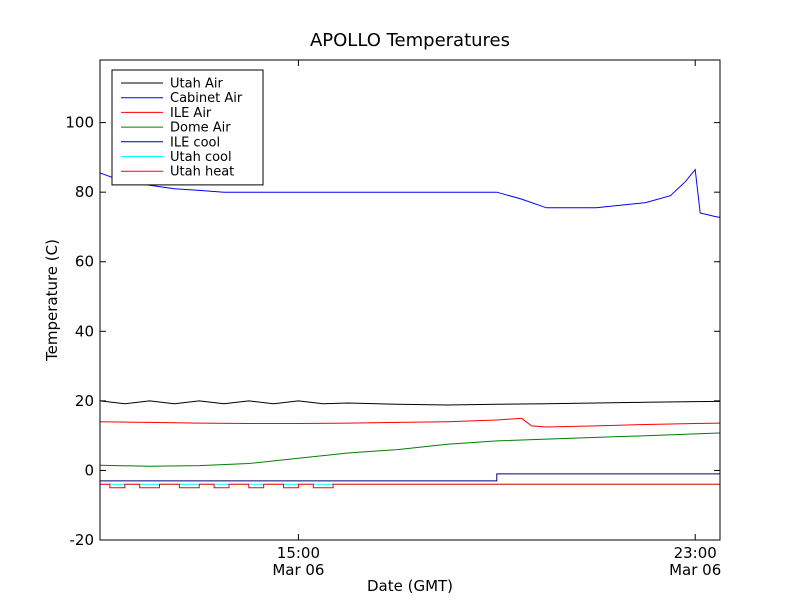  Describe the element at coordinates (202, 172) in the screenshot. I see `legend-label: Utah heat` at that location.